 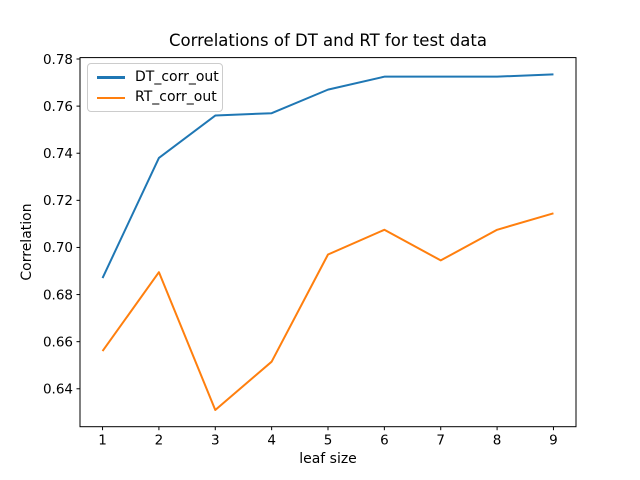 I want to click on legend-line-sample-dt, so click(x=111, y=77).